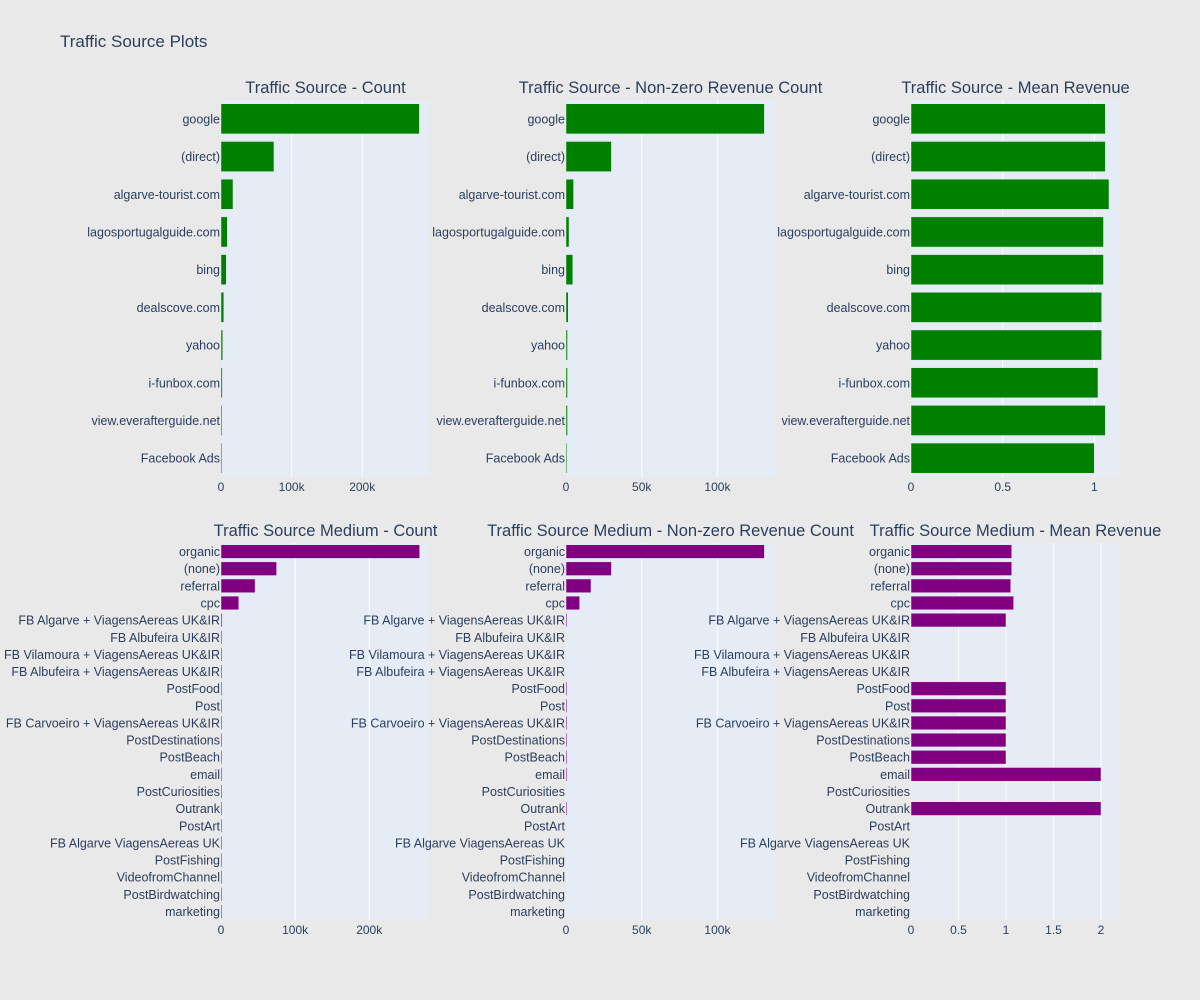 The width and height of the screenshot is (1200, 1000). Describe the element at coordinates (889, 552) in the screenshot. I see `category-label: organic` at that location.